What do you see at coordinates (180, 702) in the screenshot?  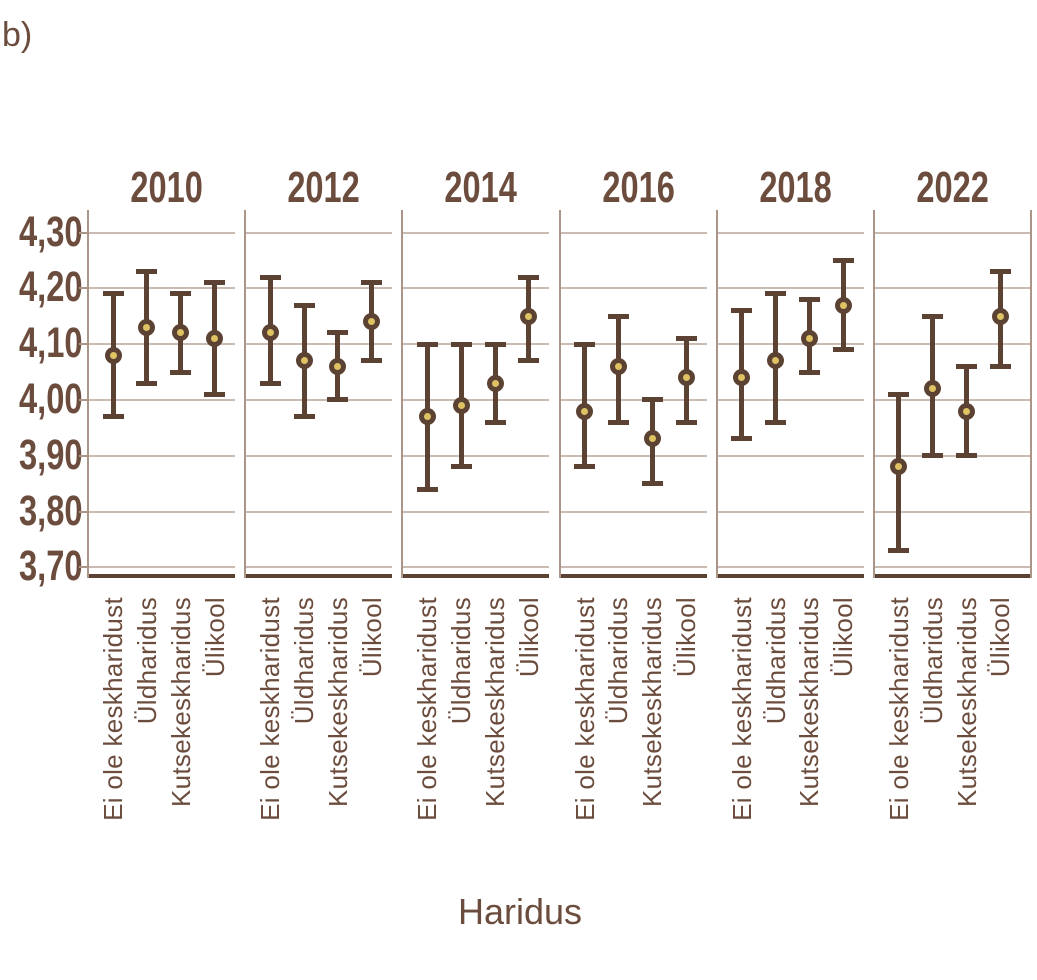 I see `category-label: Kutsekeskharidus` at bounding box center [180, 702].